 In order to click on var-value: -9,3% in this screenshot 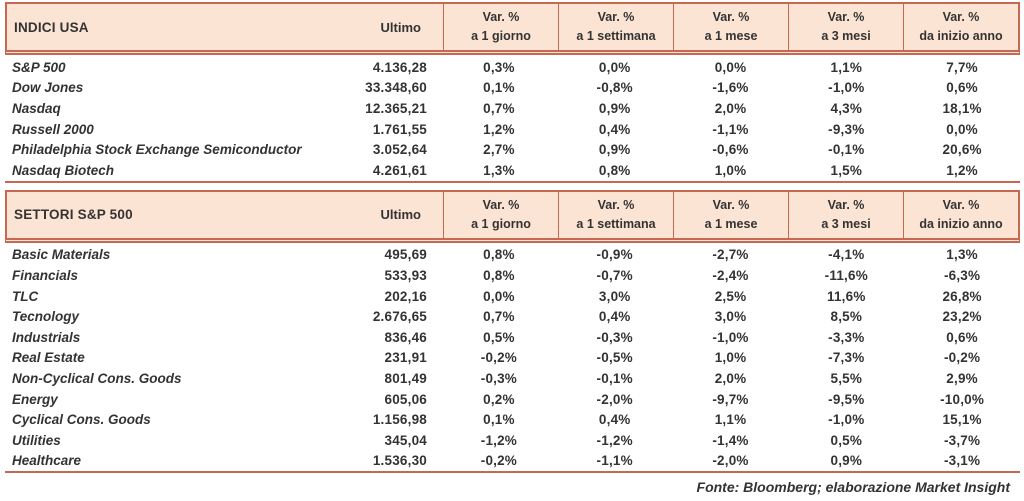, I will do `click(846, 129)`.